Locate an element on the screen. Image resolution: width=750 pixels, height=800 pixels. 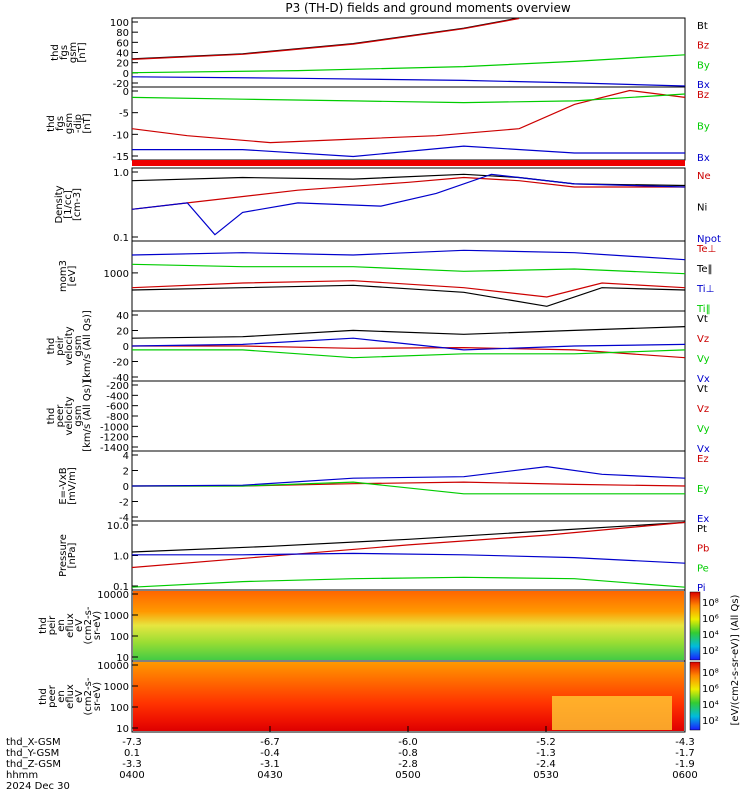
ytick-label: -40 is located at coordinates (121, 378).